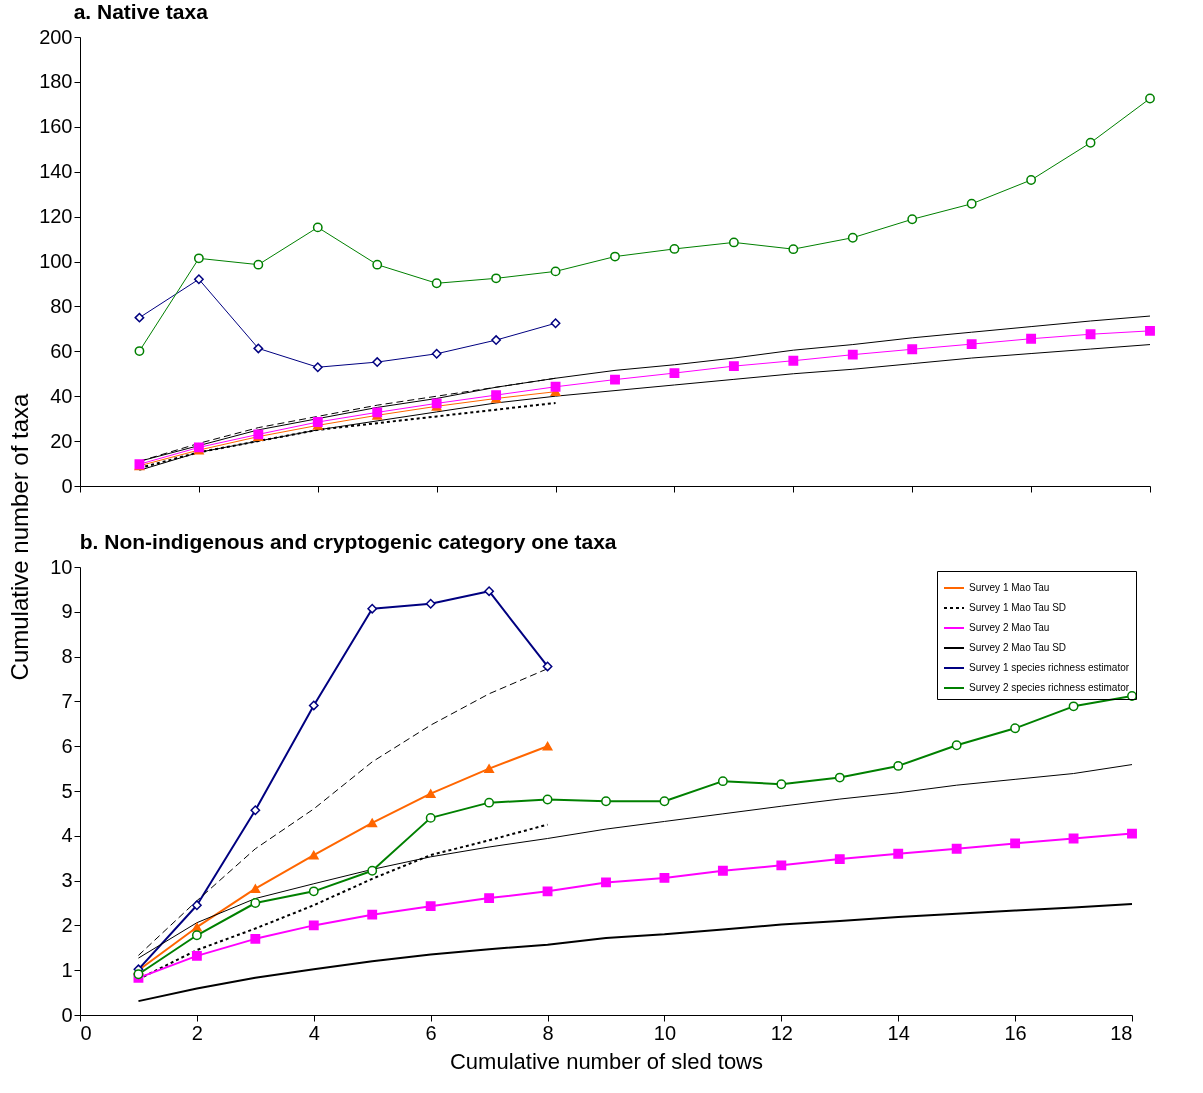  I want to click on legend-label: Survey 1 Mao Tau SD, so click(1018, 607).